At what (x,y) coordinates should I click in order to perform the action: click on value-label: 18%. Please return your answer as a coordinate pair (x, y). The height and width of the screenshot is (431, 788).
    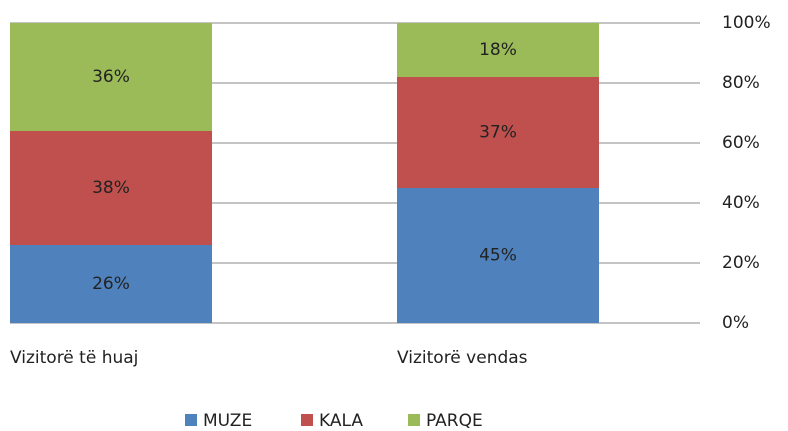
    Looking at the image, I should click on (498, 50).